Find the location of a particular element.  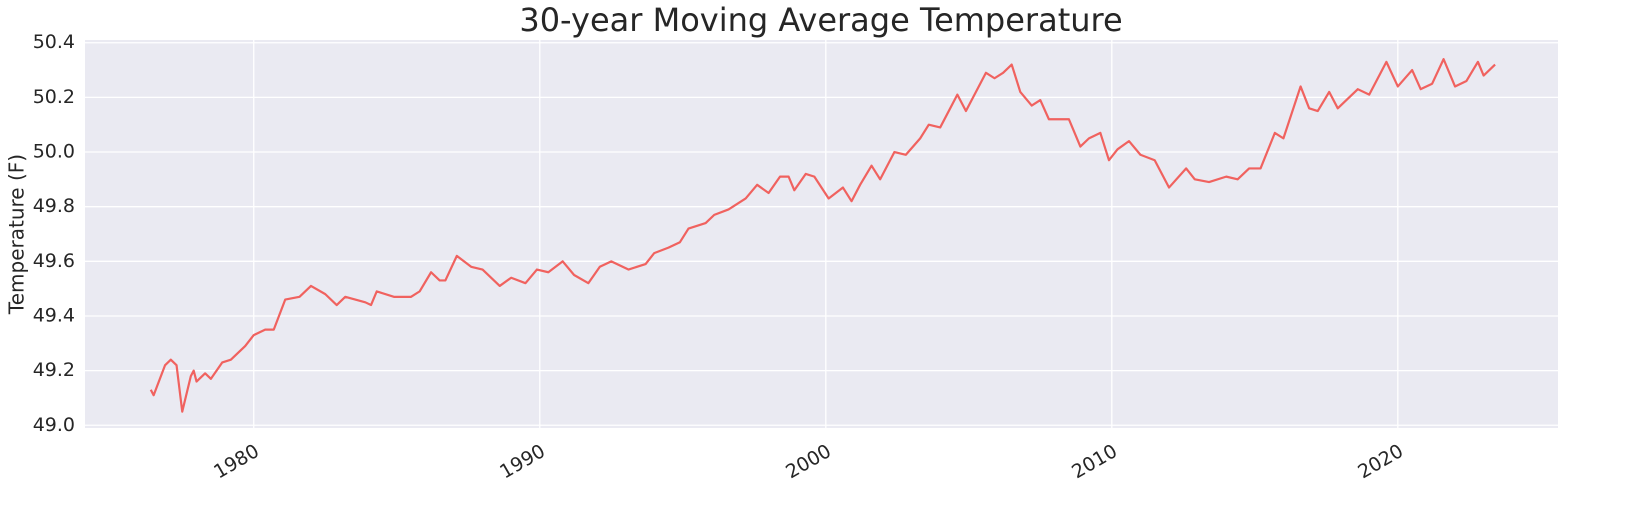

y-tick-label: 49.2 is located at coordinates (54, 370).